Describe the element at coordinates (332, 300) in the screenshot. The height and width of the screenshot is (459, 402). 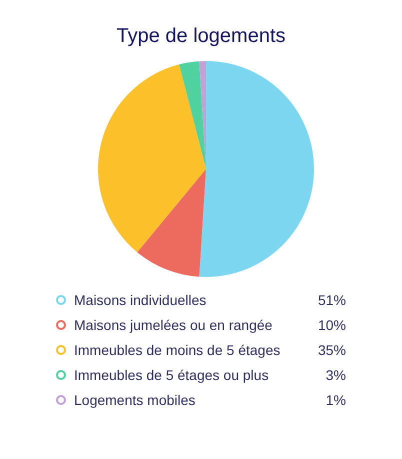
I see `data-label: 51%` at that location.